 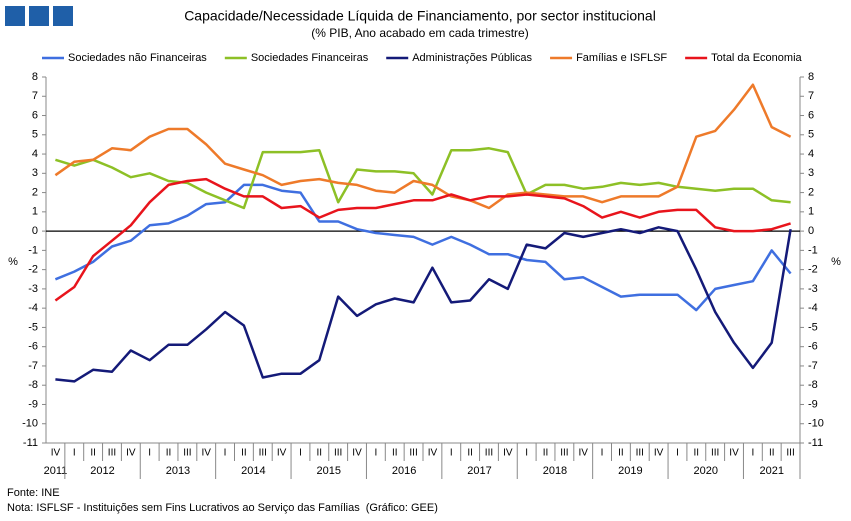 I want to click on y-tick-label: 4, so click(x=35, y=154).